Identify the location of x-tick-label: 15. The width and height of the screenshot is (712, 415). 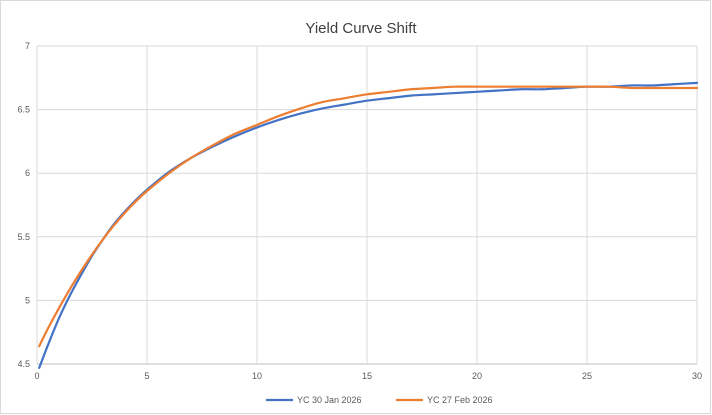
(367, 376).